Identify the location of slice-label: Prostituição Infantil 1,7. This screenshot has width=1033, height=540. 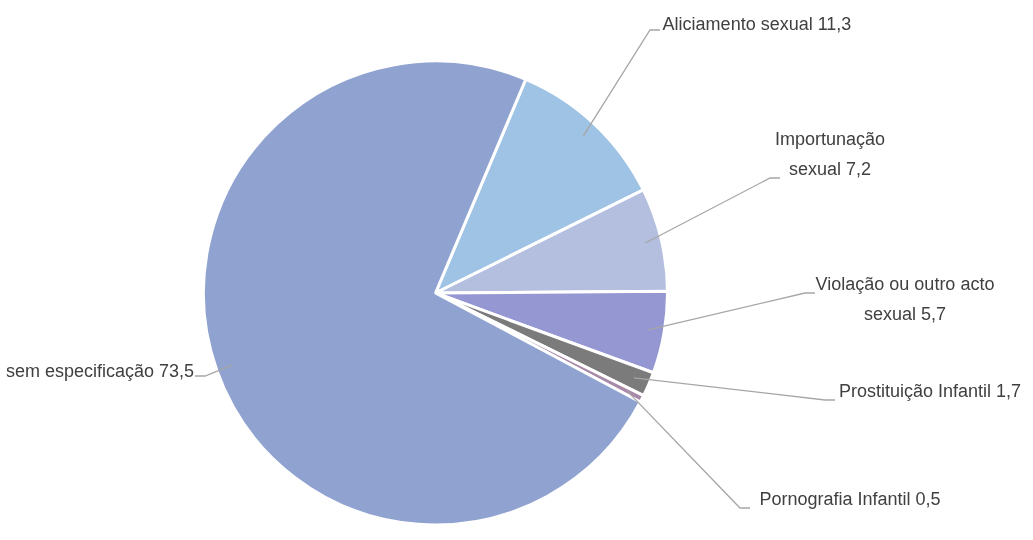
(930, 390).